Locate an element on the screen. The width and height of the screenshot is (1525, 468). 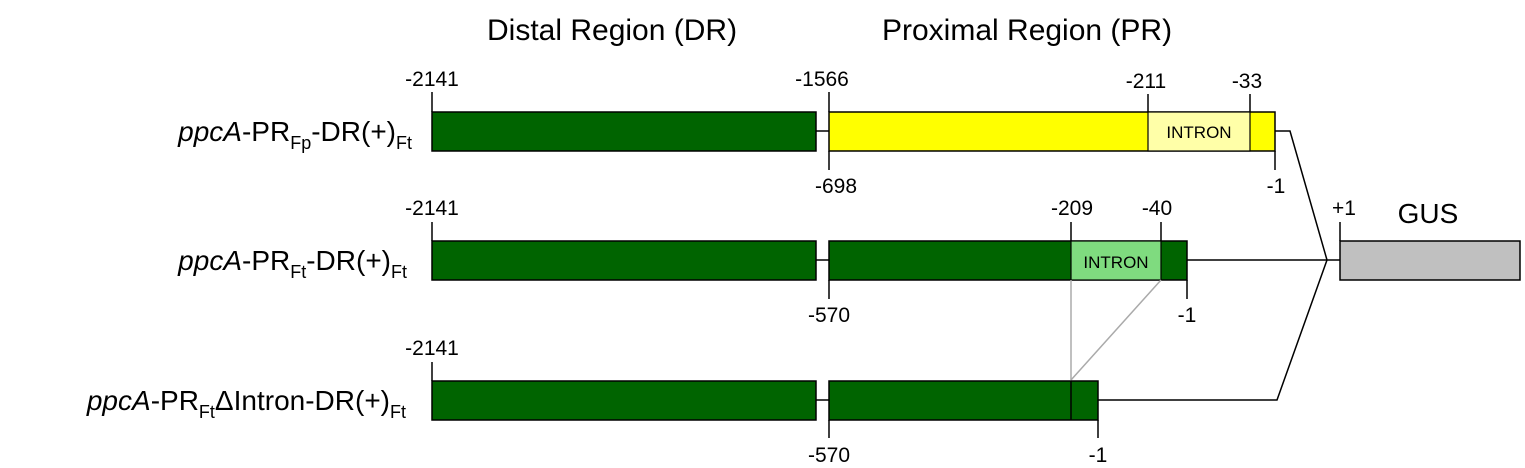
construct-2-label: ppcA-PRFt-DR(+)Ft is located at coordinates (292, 263).